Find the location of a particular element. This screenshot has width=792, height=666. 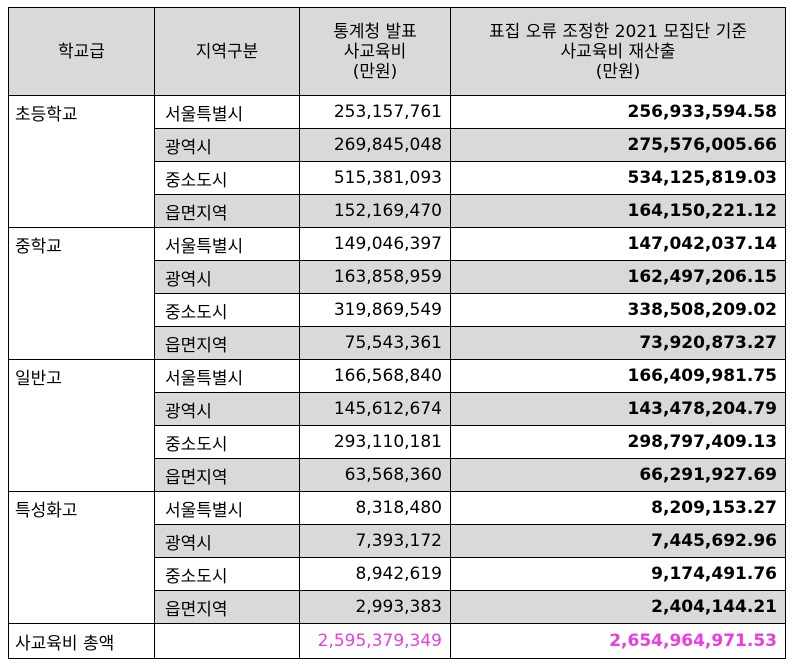

recalc-cost-cell: 143,478,204.79 is located at coordinates (618, 409).